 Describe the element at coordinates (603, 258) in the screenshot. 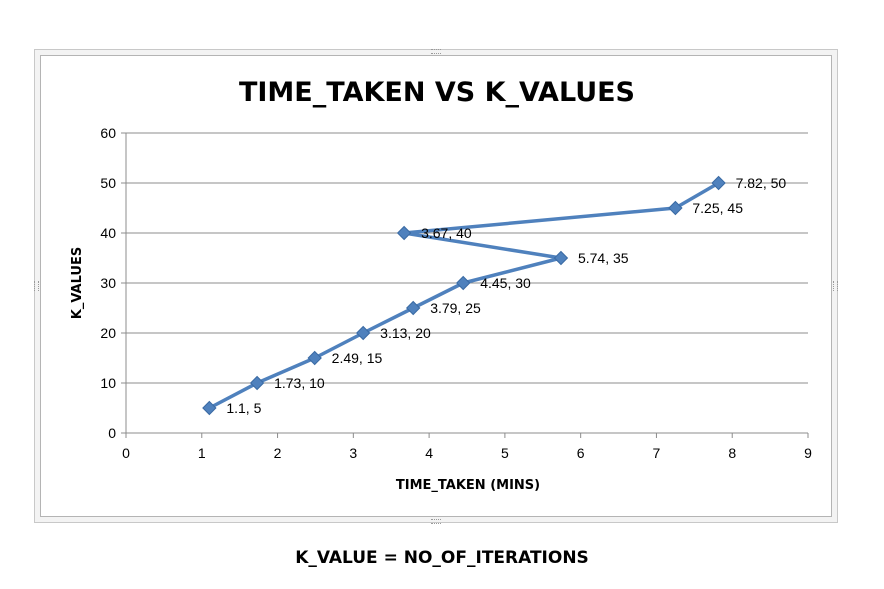

I see `data-label: 5.74, 35` at that location.